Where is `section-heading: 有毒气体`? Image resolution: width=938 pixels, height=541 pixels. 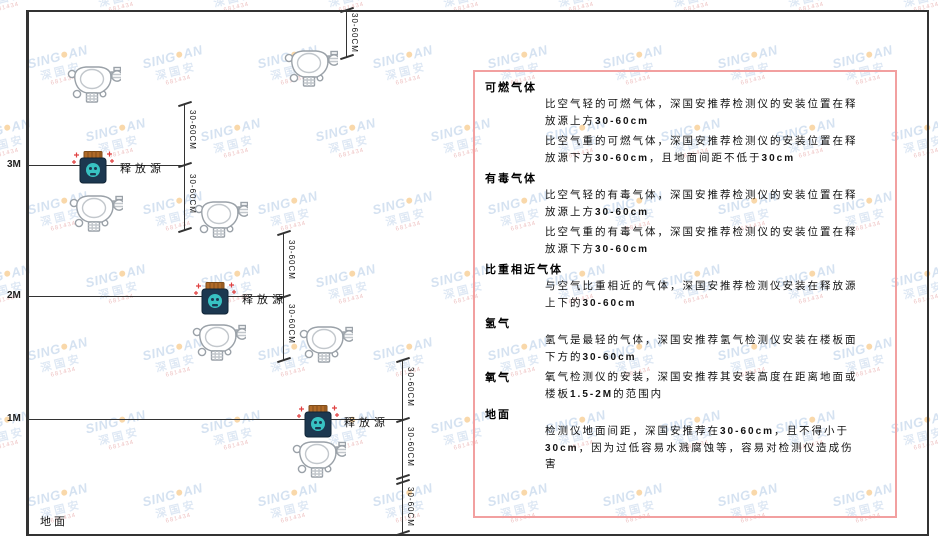 section-heading: 有毒气体 is located at coordinates (511, 179).